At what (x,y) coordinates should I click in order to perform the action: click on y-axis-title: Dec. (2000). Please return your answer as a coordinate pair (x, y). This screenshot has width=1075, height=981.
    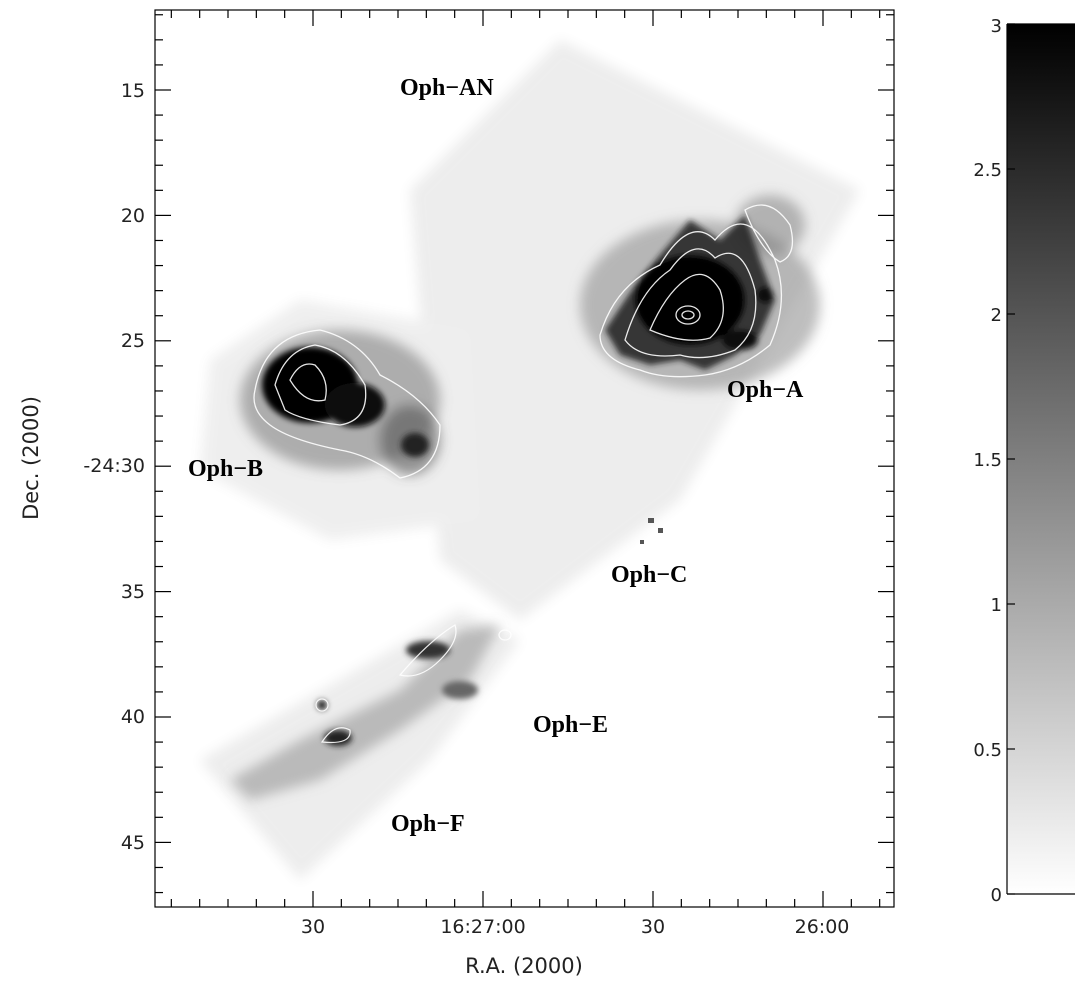
    Looking at the image, I should click on (31, 458).